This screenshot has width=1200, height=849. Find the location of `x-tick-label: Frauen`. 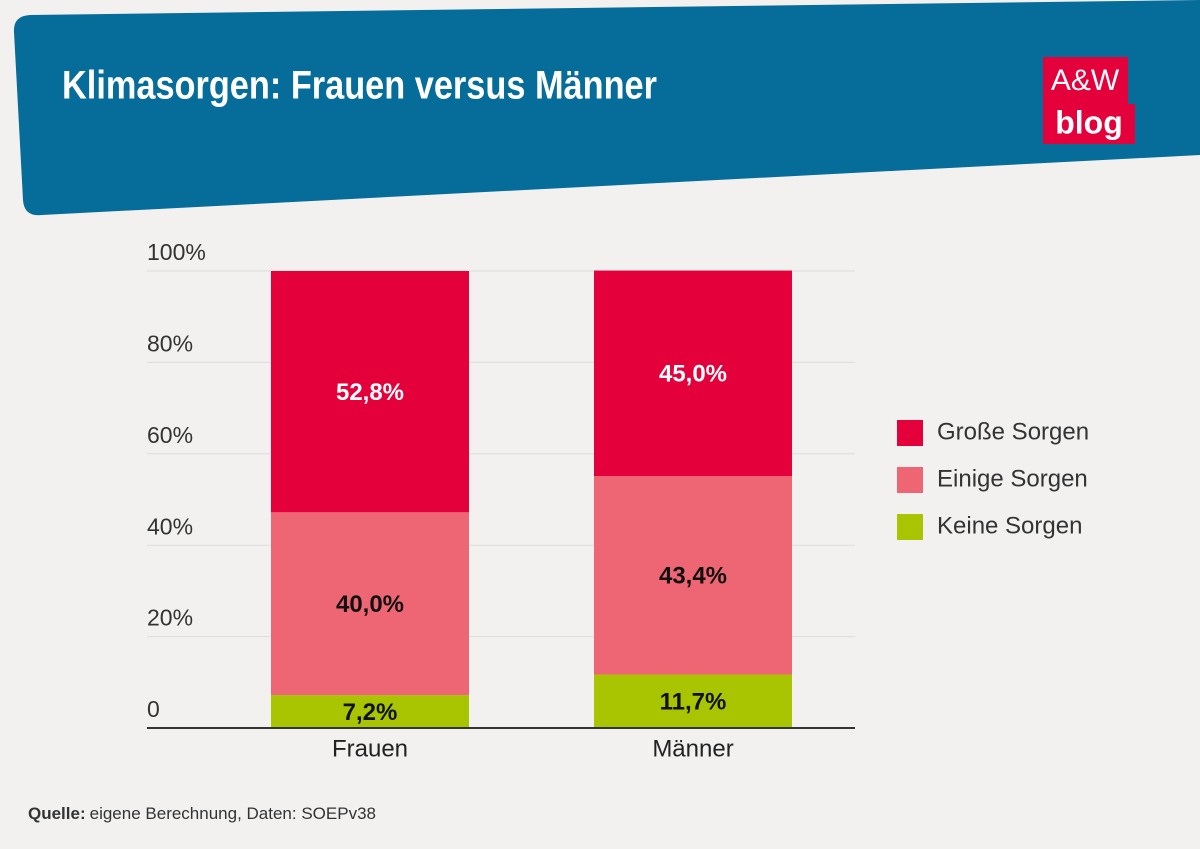

x-tick-label: Frauen is located at coordinates (370, 748).